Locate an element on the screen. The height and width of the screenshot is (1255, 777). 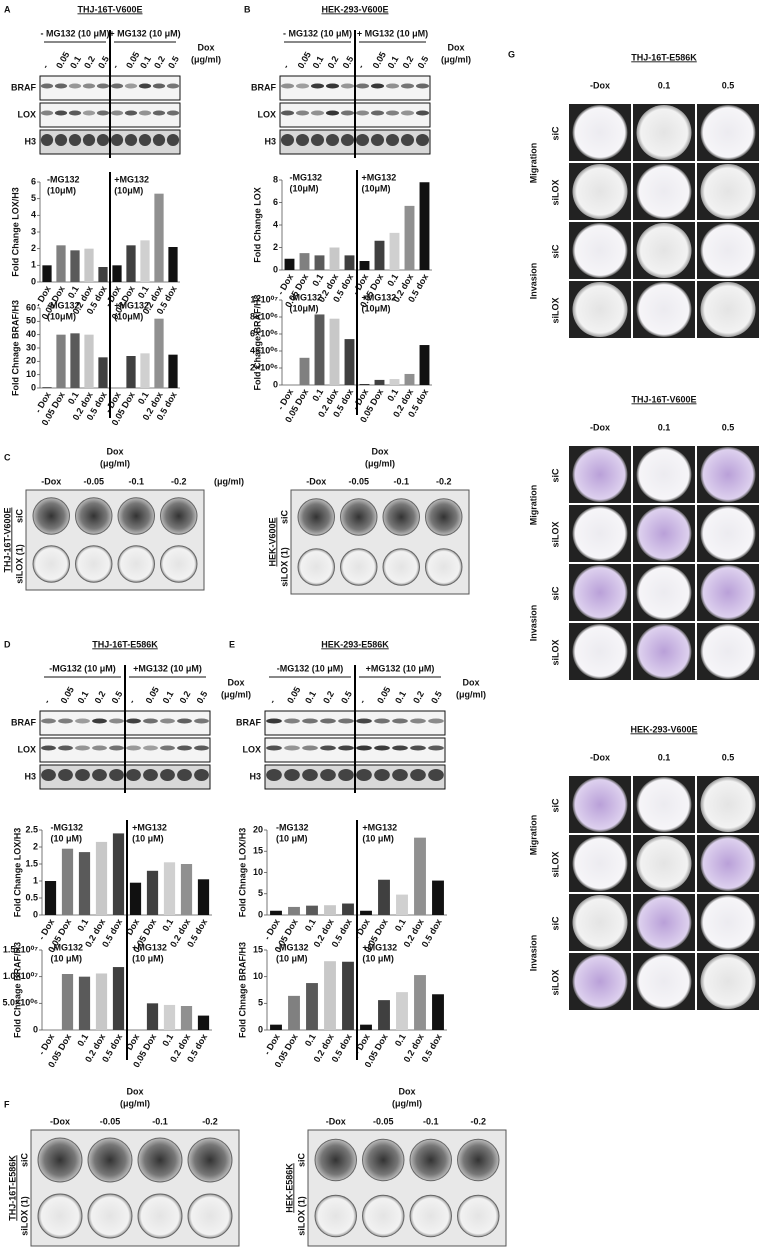
blot-label: H3 is located at coordinates (270, 141).